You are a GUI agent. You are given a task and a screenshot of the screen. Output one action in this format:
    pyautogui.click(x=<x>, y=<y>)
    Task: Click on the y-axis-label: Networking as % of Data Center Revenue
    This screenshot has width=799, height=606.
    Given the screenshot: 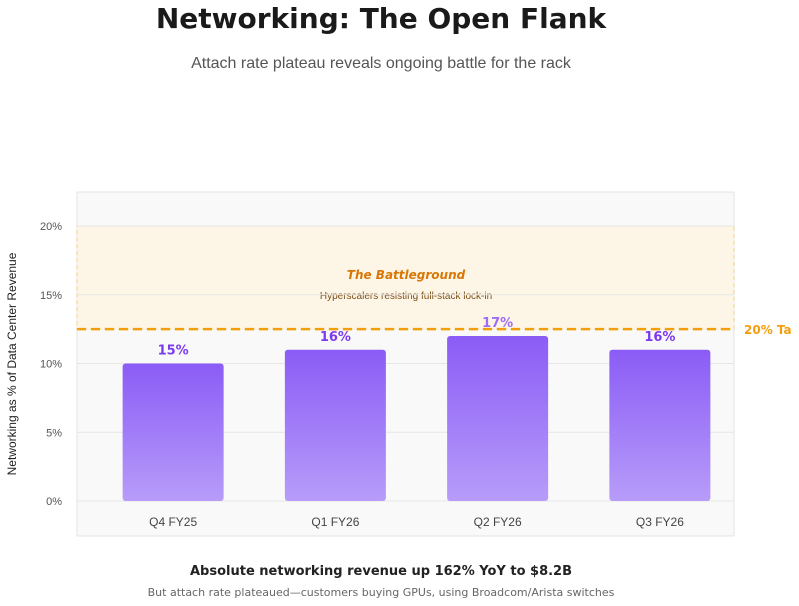 What is the action you would take?
    pyautogui.click(x=12, y=363)
    